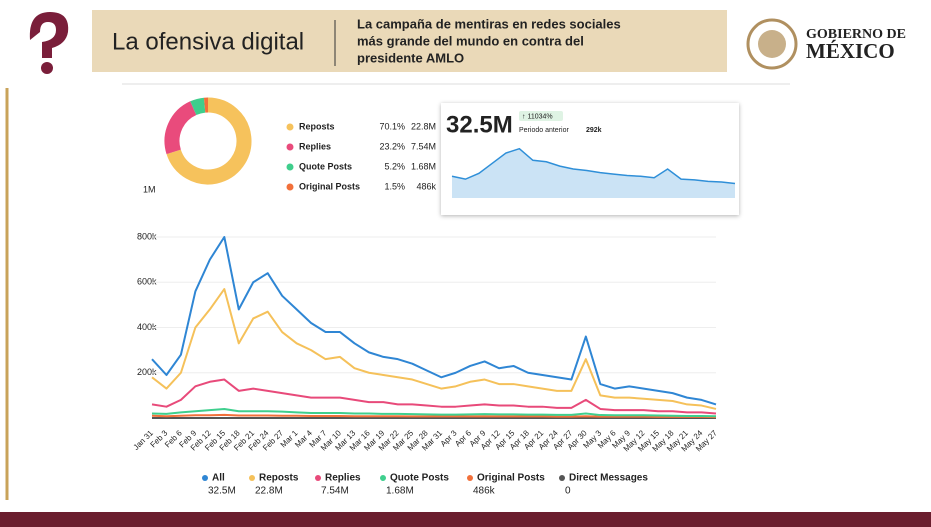 The image size is (931, 527). What do you see at coordinates (423, 126) in the screenshot?
I see `total-label: 22.8M` at bounding box center [423, 126].